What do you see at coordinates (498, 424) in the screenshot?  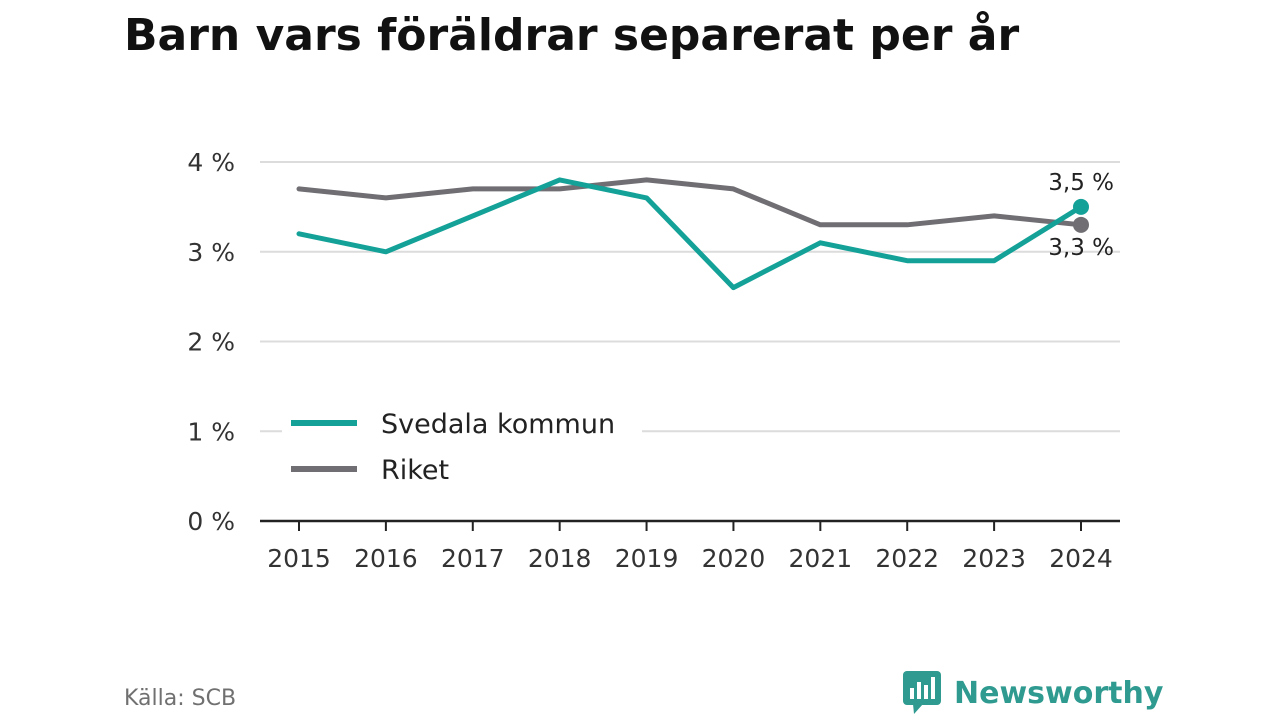 I see `legend-label: Svedala kommun` at bounding box center [498, 424].